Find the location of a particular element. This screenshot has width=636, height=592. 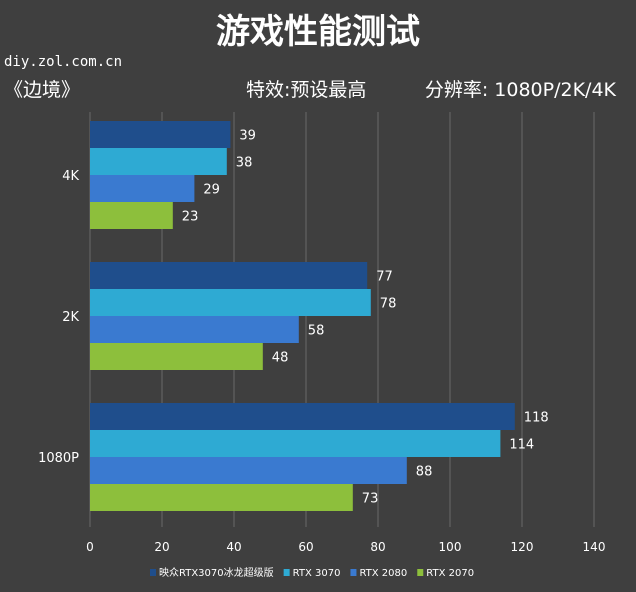

legend-label: RTX 3070 is located at coordinates (317, 573).